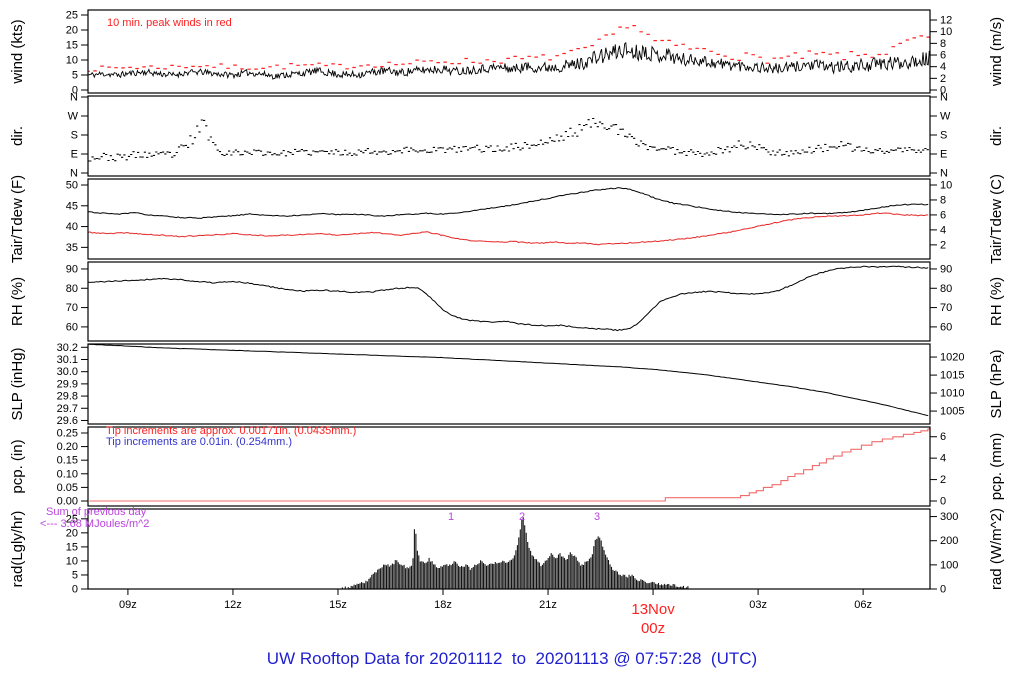  I want to click on y-tick-label-right: 60, so click(946, 327).